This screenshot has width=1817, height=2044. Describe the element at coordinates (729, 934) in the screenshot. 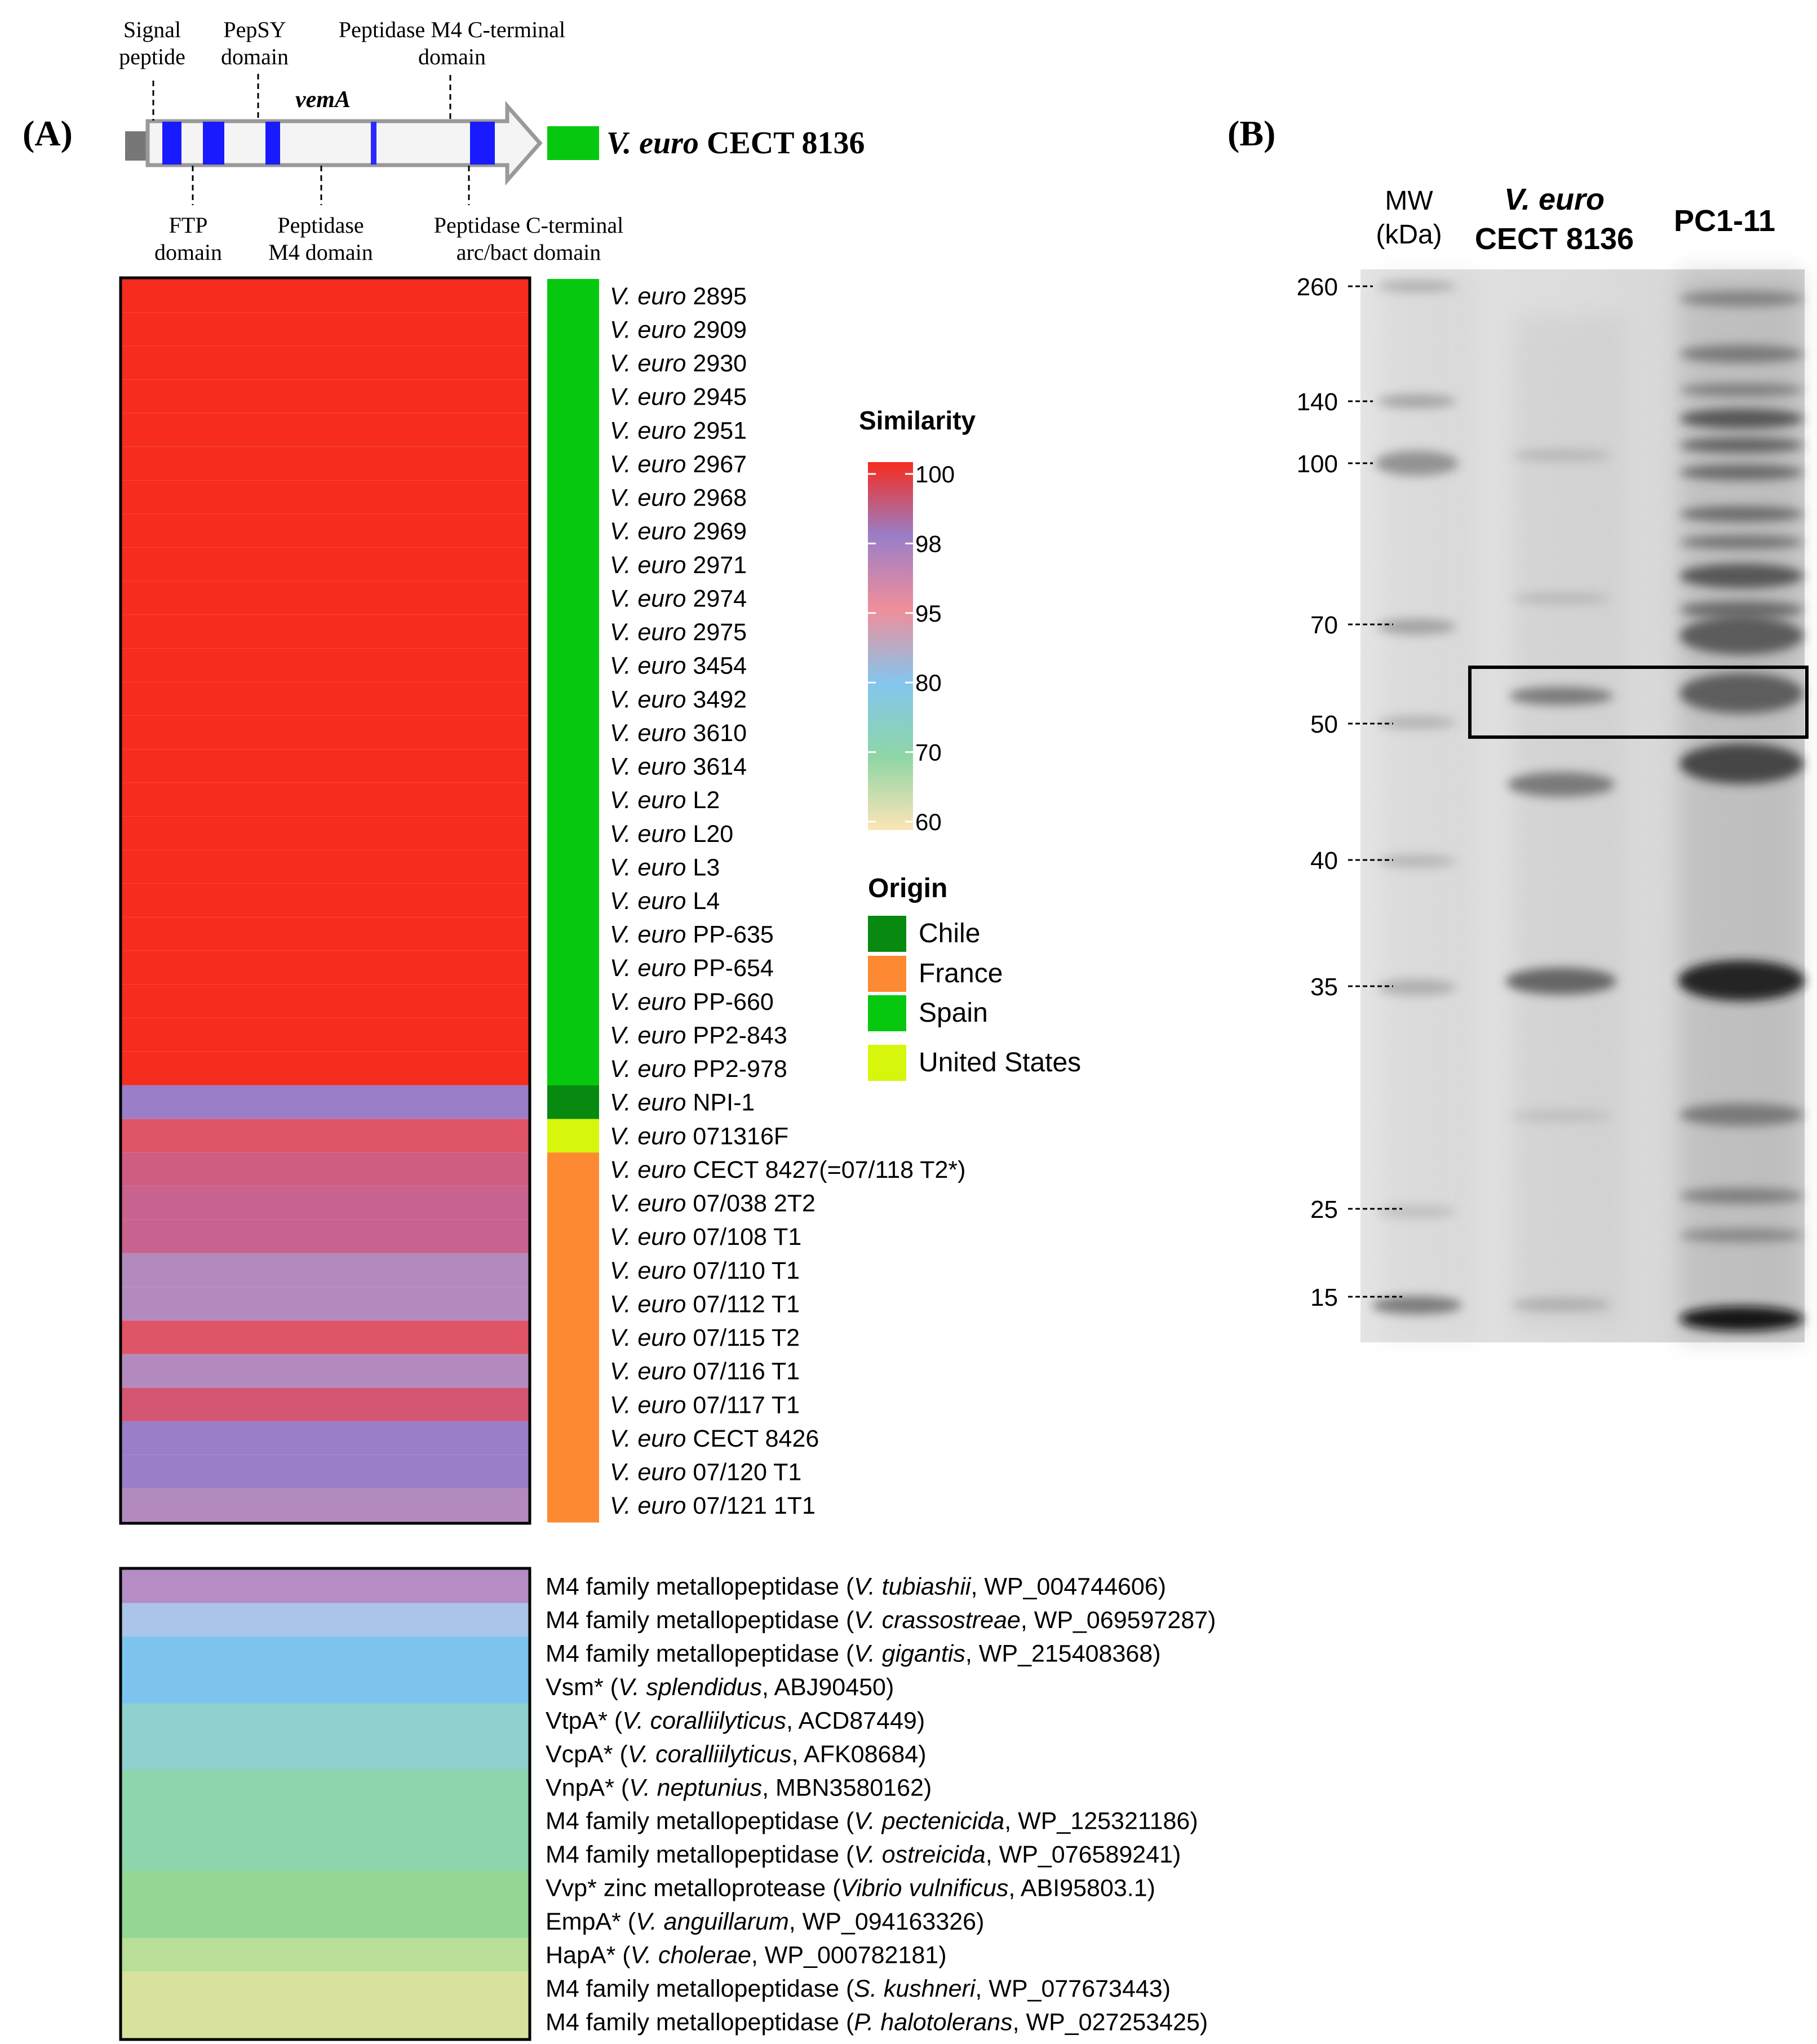

I see `strain-id: PP-635` at that location.